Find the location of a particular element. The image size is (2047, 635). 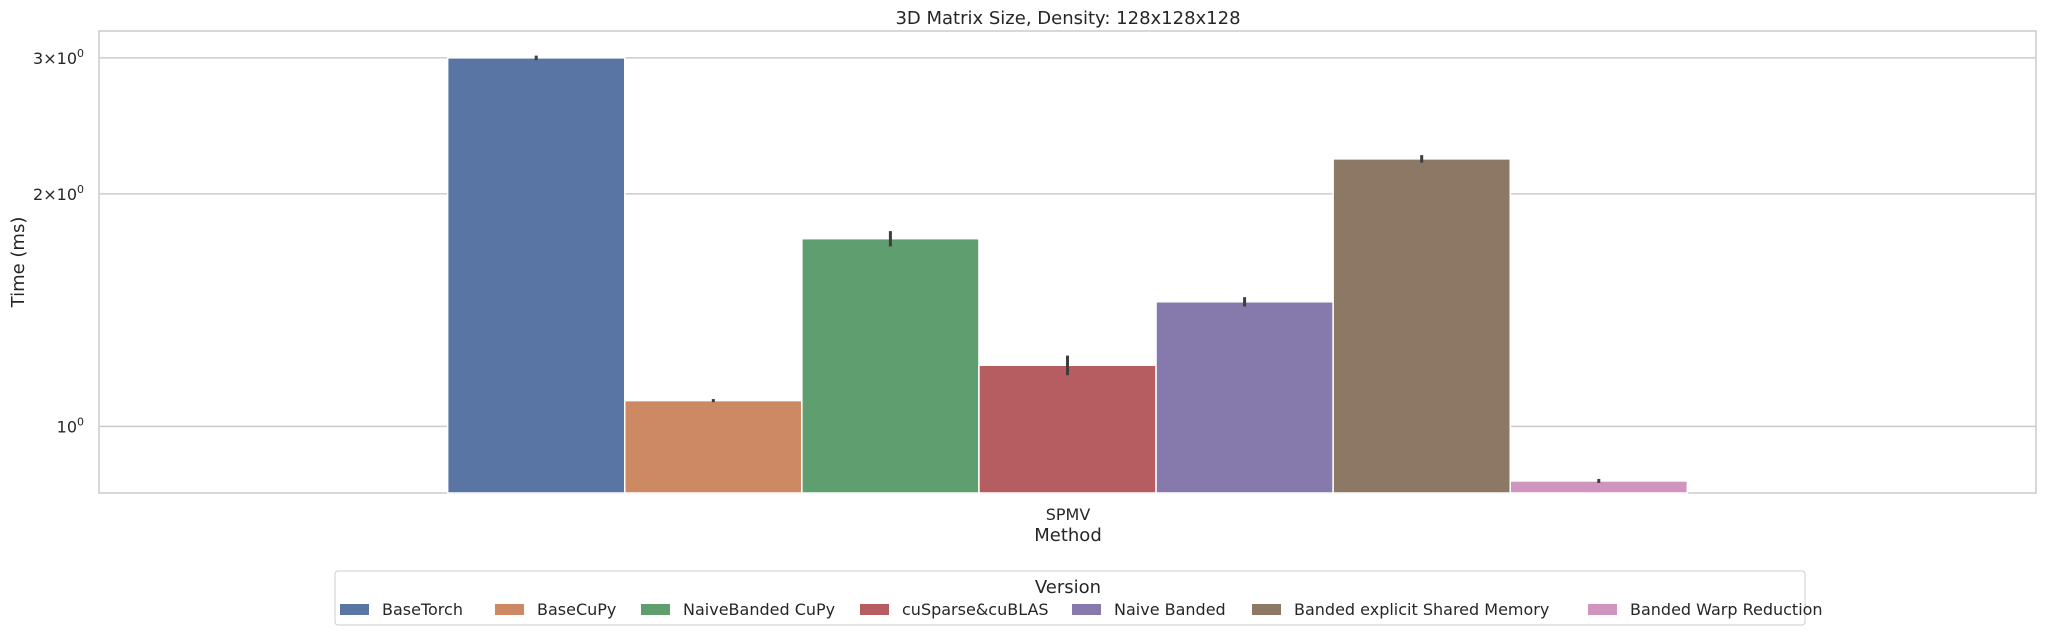

legend-label: NaiveBanded CuPy is located at coordinates (759, 609).